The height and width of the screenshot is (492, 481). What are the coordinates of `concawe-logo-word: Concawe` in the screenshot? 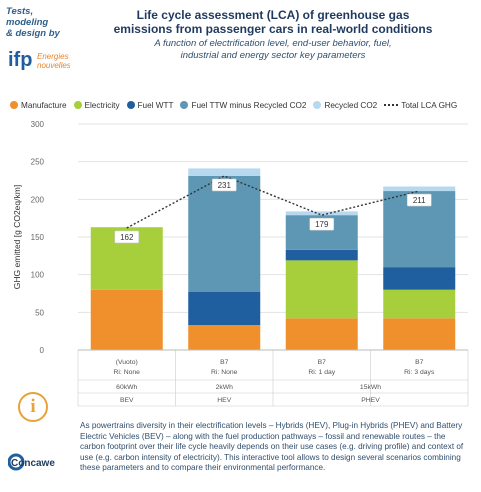 It's located at (33, 463).